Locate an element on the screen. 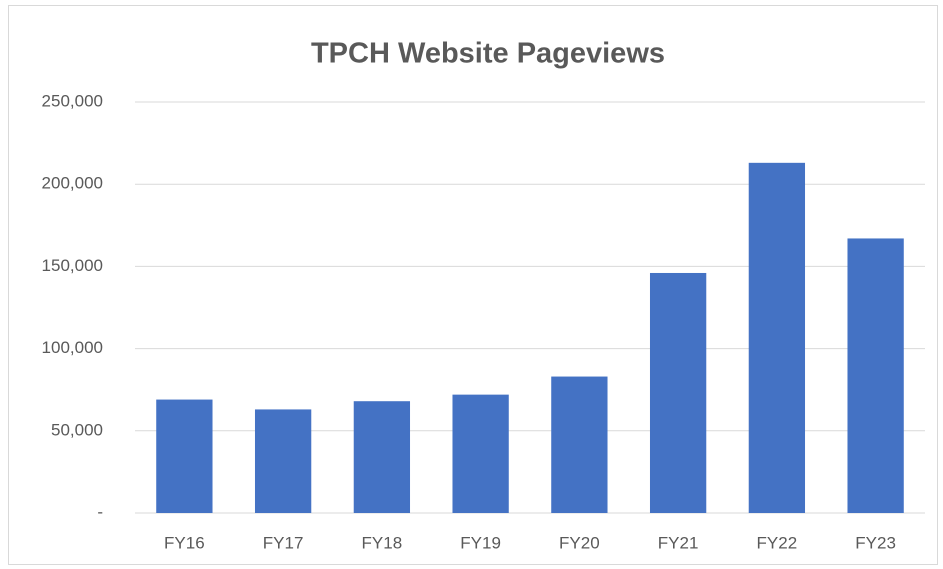  y-tick-label: 150,000 is located at coordinates (72, 265).